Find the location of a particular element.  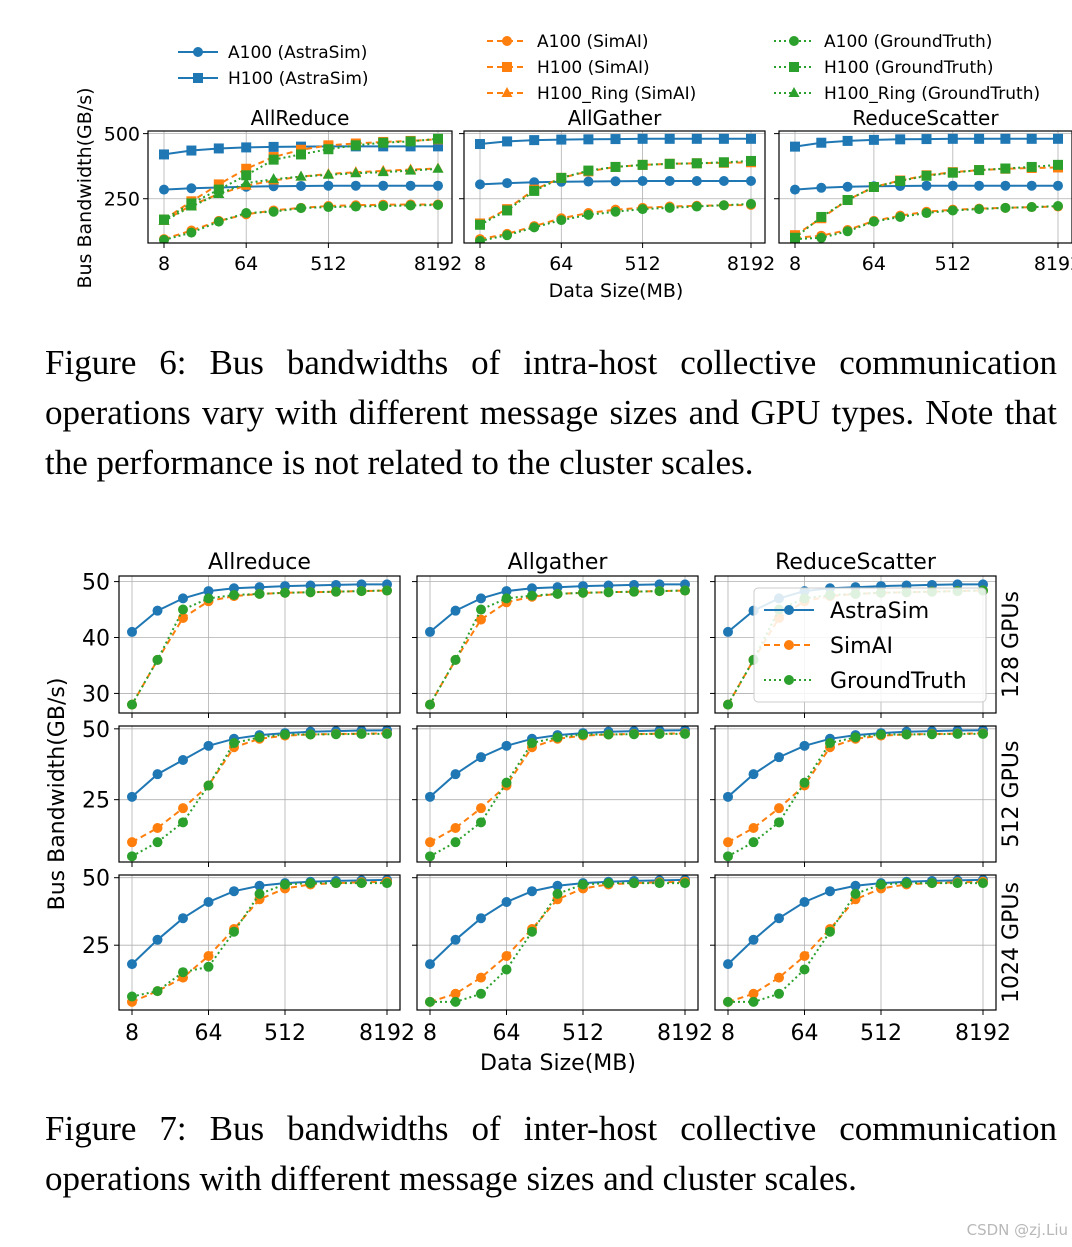

x-tick-label: 512 is located at coordinates (285, 1033).